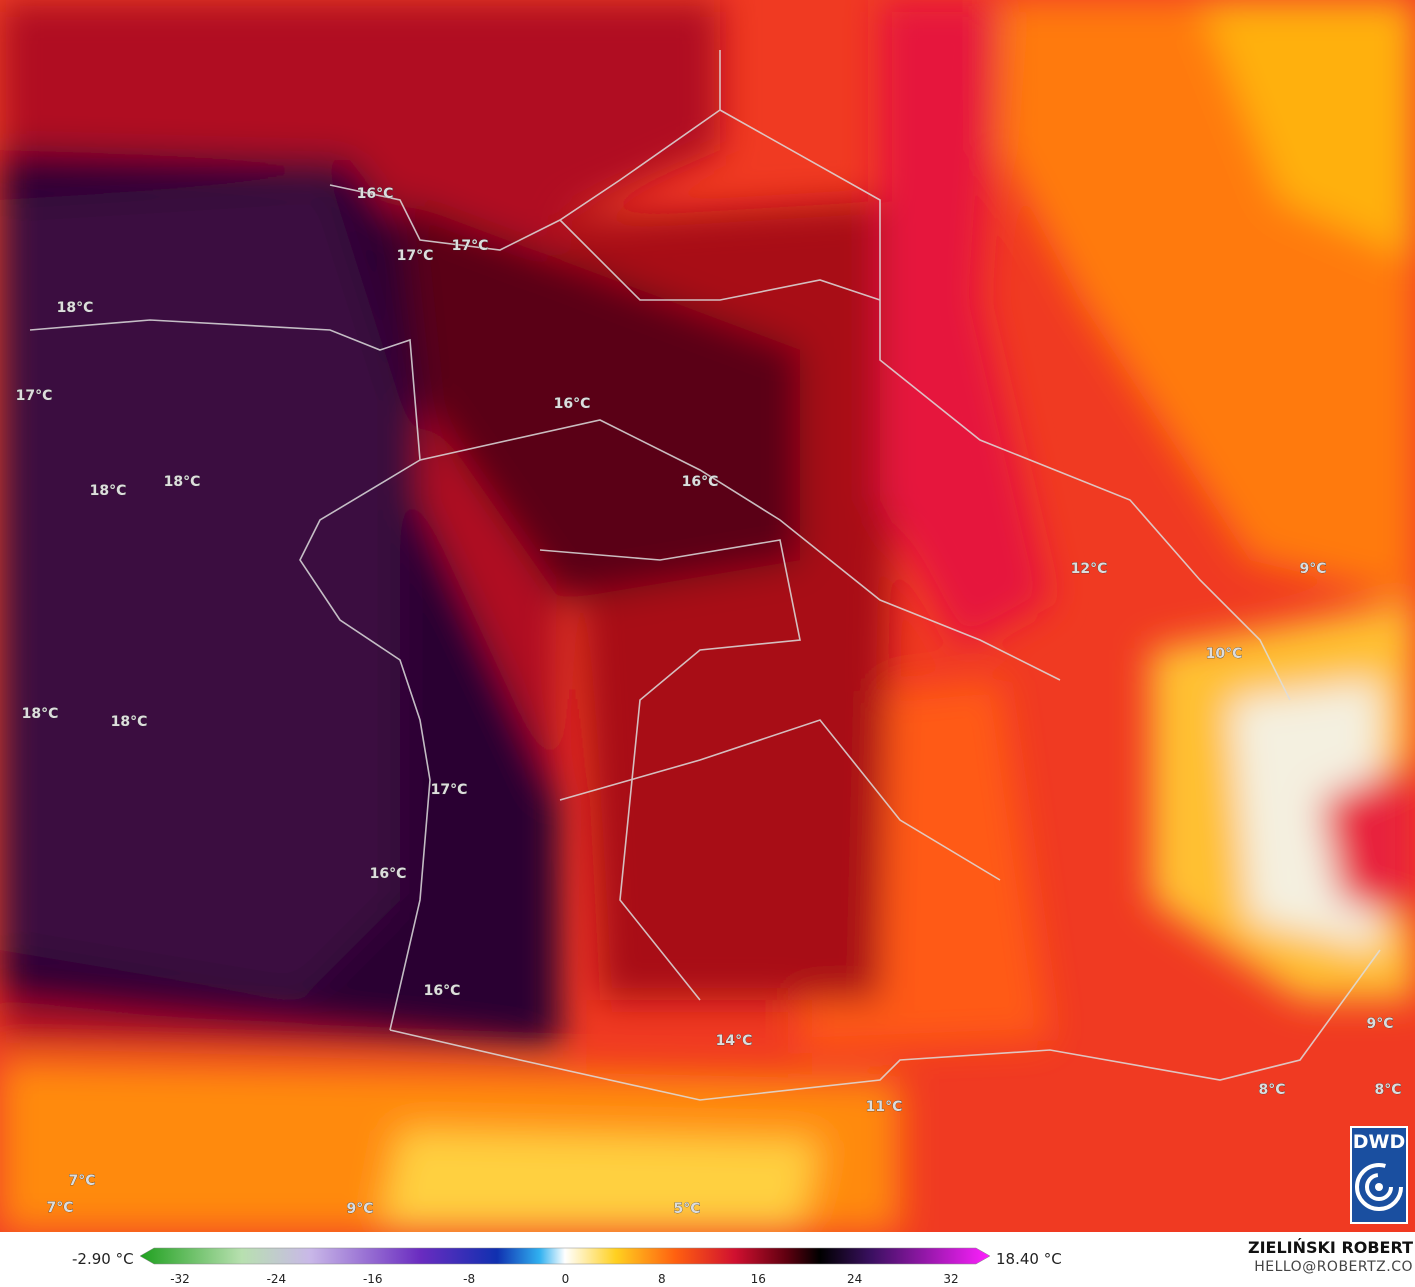 The height and width of the screenshot is (1287, 1415). I want to click on temperature-label: 5°C, so click(686, 1209).